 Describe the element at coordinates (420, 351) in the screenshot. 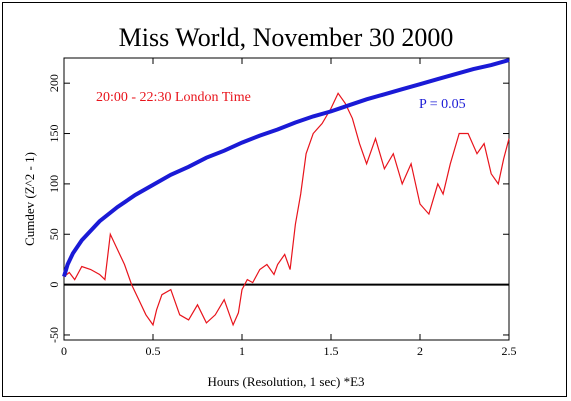

I see `x-tick-label: 2` at that location.